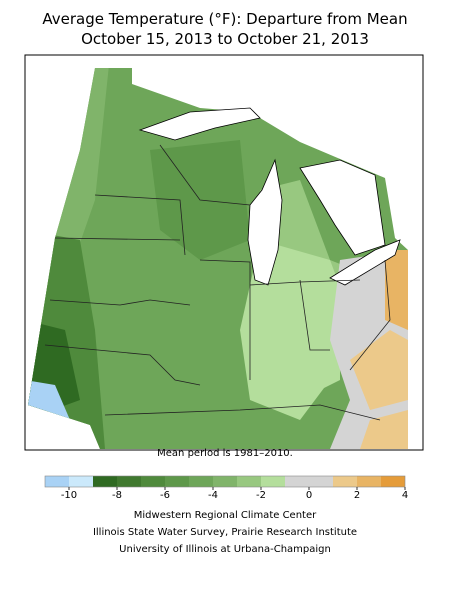 The width and height of the screenshot is (450, 600). What do you see at coordinates (357, 495) in the screenshot?
I see `colorbar-tick-label: 2` at bounding box center [357, 495].